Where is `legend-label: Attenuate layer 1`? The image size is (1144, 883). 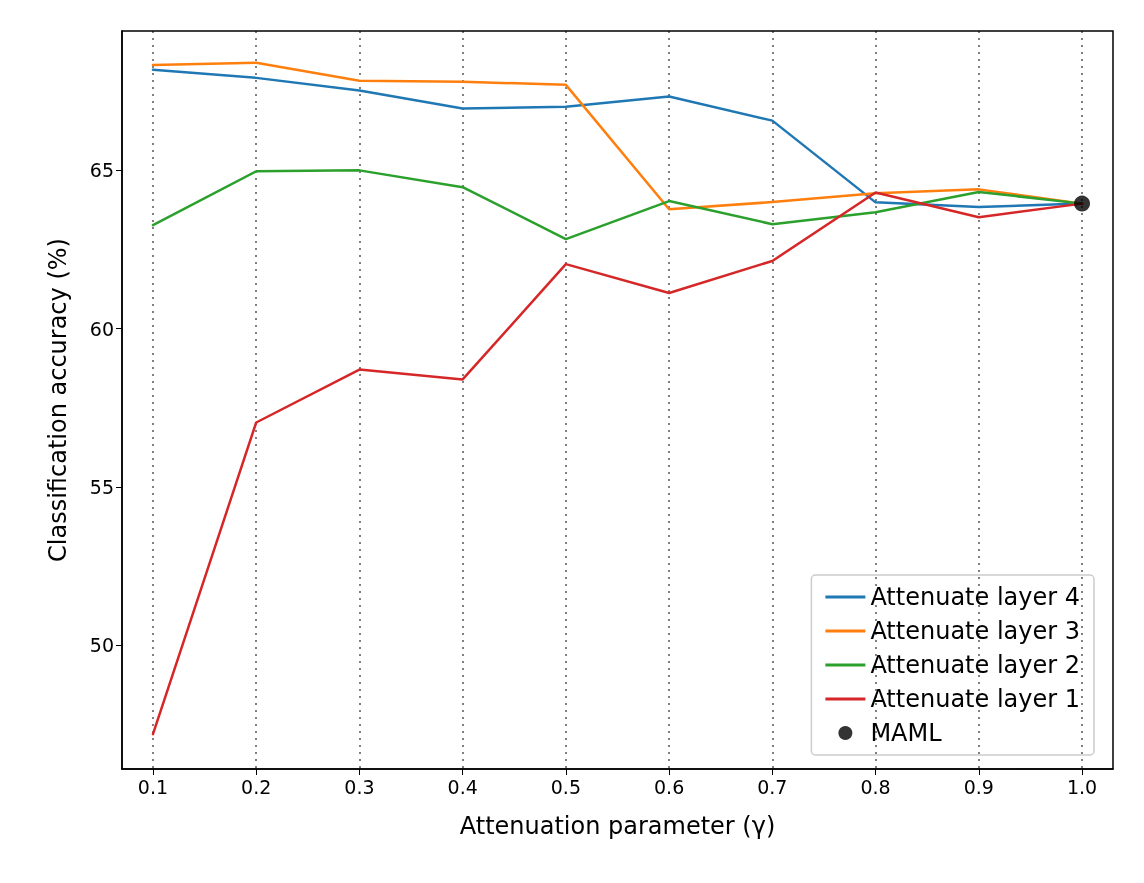
legend-label: Attenuate layer 1 is located at coordinates (975, 699).